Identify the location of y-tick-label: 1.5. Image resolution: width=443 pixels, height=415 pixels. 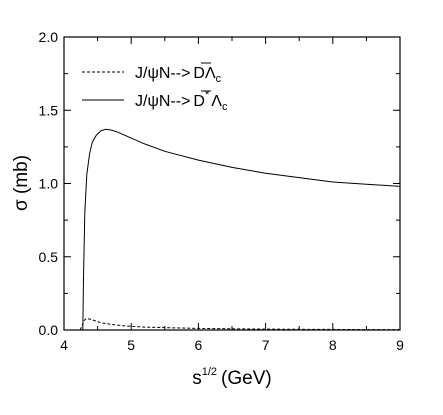
(49, 110).